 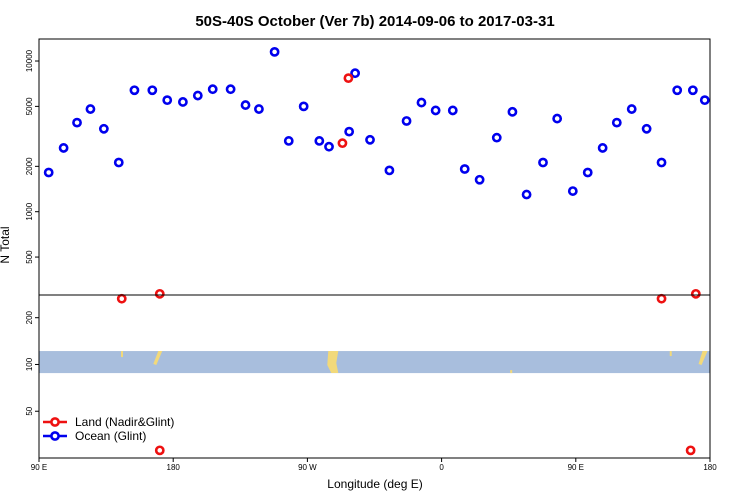 What do you see at coordinates (29, 166) in the screenshot?
I see `y-tick-label: 2000` at bounding box center [29, 166].